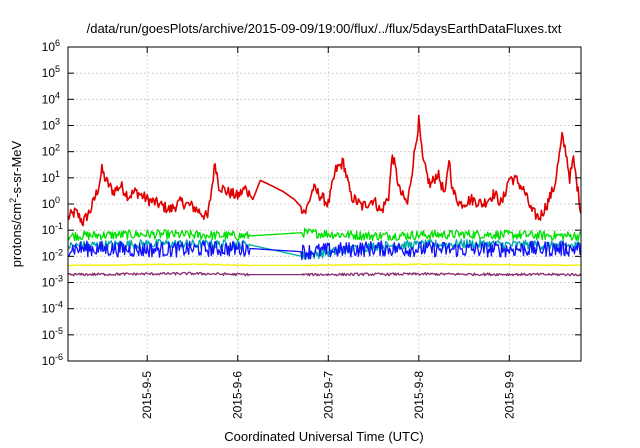 The width and height of the screenshot is (640, 448). What do you see at coordinates (509, 395) in the screenshot?
I see `x-tick-label: 2015-9-9` at bounding box center [509, 395].